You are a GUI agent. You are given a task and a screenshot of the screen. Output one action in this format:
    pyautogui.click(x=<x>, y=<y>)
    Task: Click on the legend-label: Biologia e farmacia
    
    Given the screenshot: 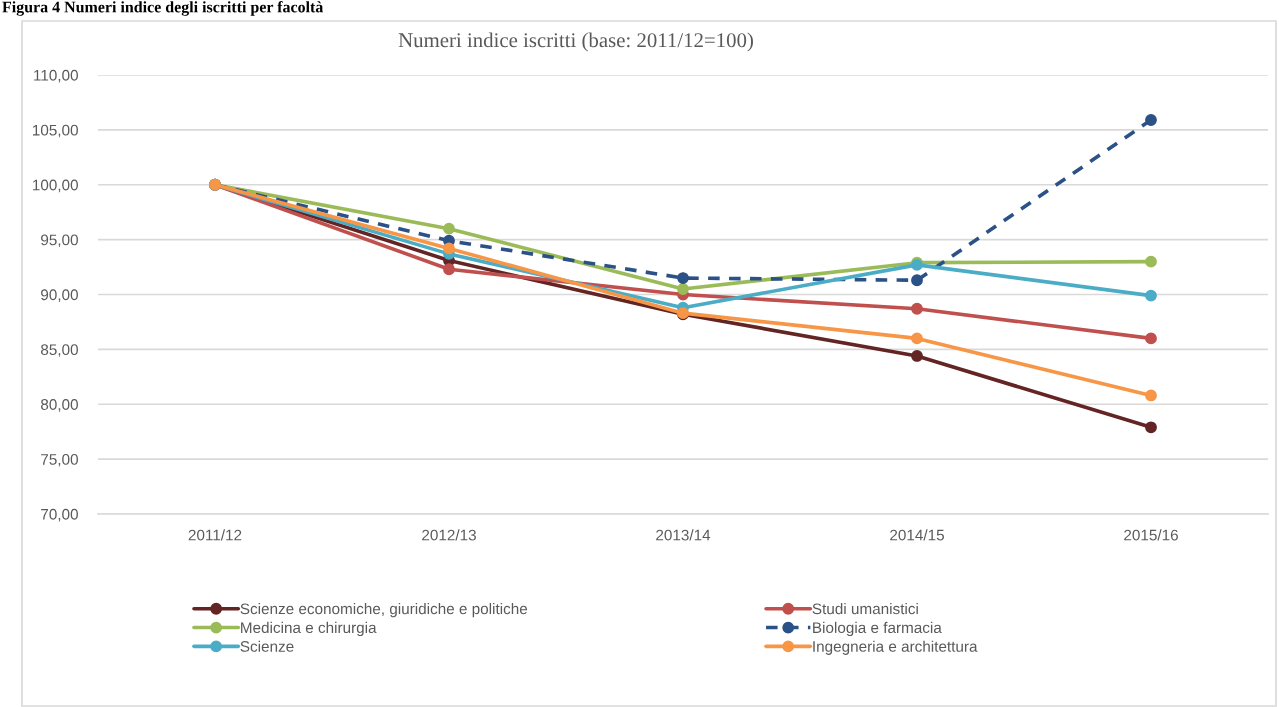 What is the action you would take?
    pyautogui.click(x=877, y=629)
    